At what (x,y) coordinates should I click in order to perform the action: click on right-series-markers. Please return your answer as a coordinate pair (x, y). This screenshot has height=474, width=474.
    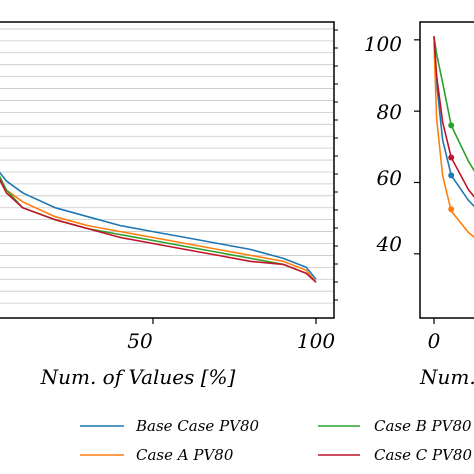
    Looking at the image, I should click on (451, 167).